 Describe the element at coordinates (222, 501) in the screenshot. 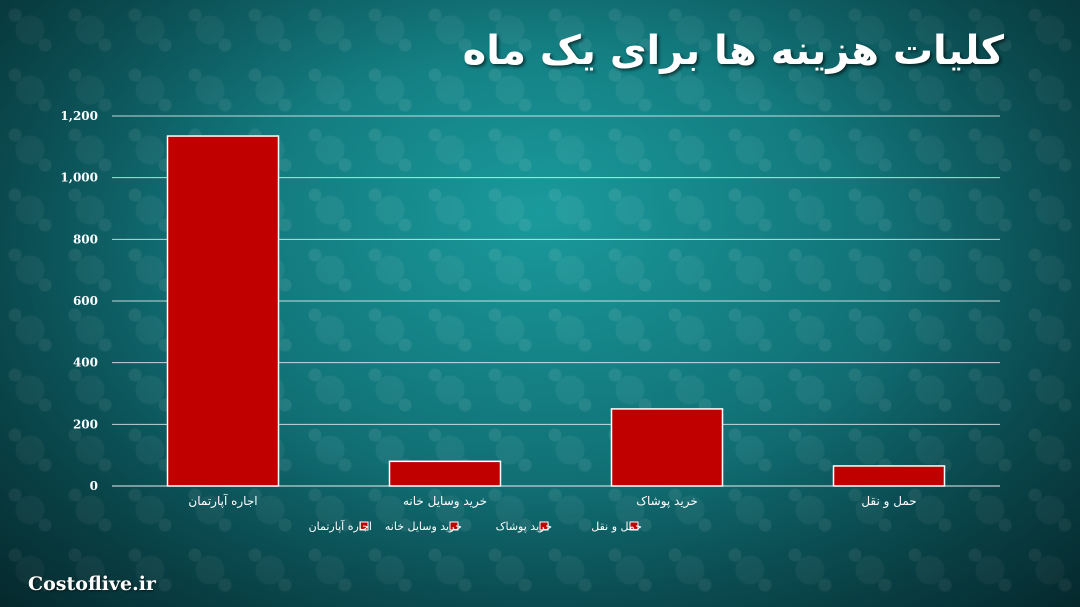

I see `x-category-label: اجاره آپارتمان` at that location.